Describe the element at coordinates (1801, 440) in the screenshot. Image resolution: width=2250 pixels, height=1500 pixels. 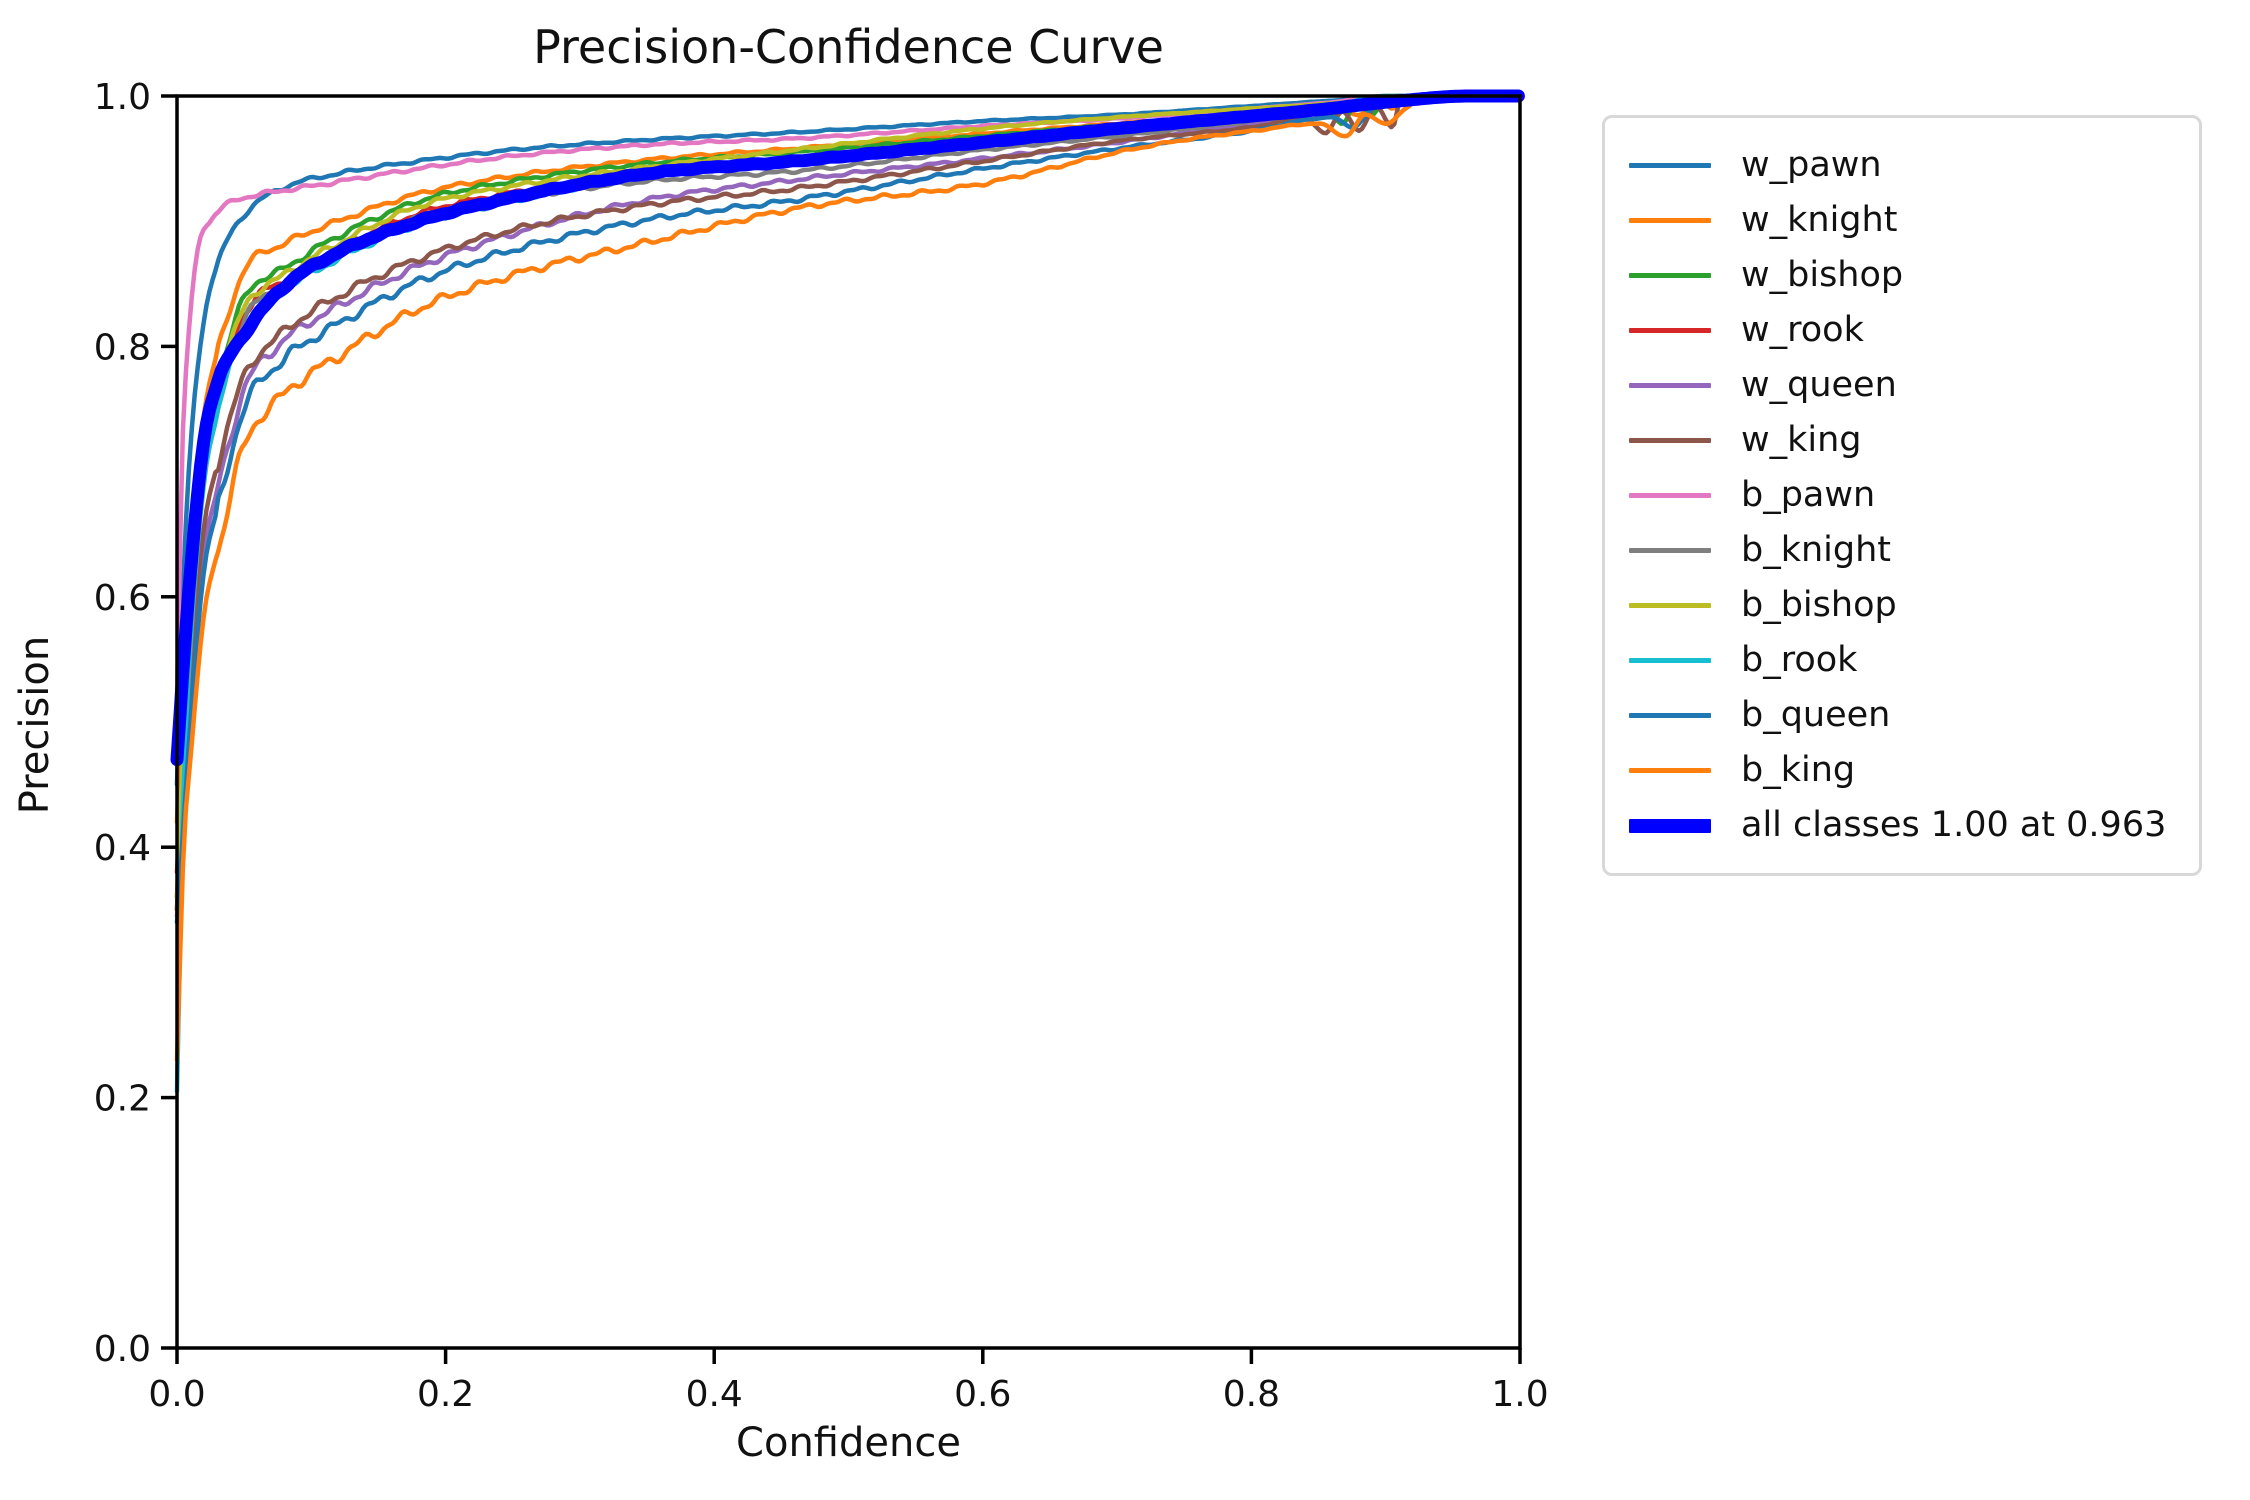
I see `legend-label: w_king` at that location.